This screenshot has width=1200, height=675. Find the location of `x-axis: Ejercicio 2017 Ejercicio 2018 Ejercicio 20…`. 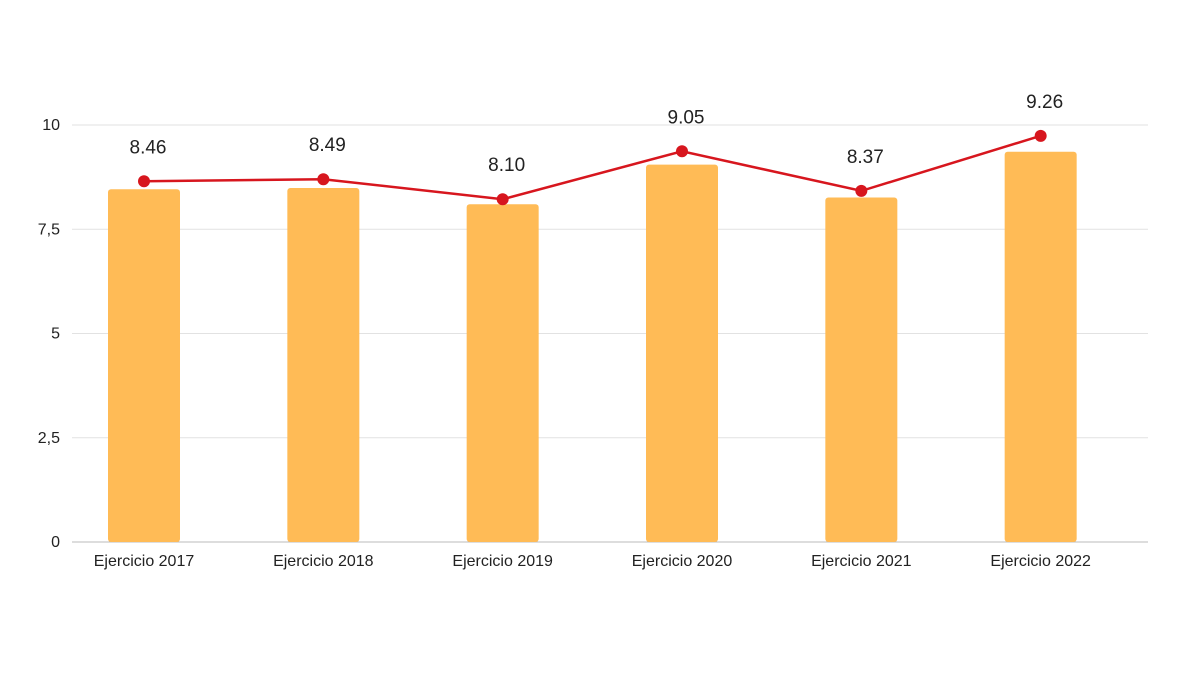

x-axis: Ejercicio 2017 Ejercicio 2018 Ejercicio 20… is located at coordinates (592, 561).